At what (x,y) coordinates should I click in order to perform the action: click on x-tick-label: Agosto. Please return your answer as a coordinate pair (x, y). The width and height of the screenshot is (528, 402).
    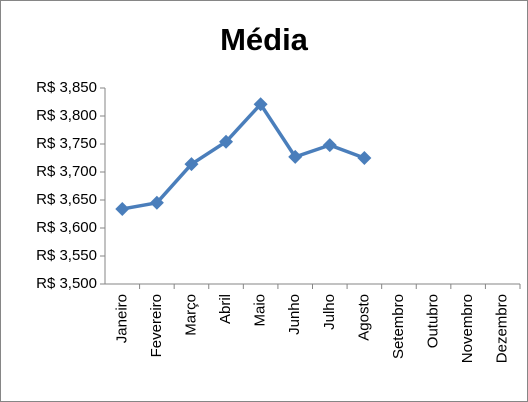
    Looking at the image, I should click on (363, 317).